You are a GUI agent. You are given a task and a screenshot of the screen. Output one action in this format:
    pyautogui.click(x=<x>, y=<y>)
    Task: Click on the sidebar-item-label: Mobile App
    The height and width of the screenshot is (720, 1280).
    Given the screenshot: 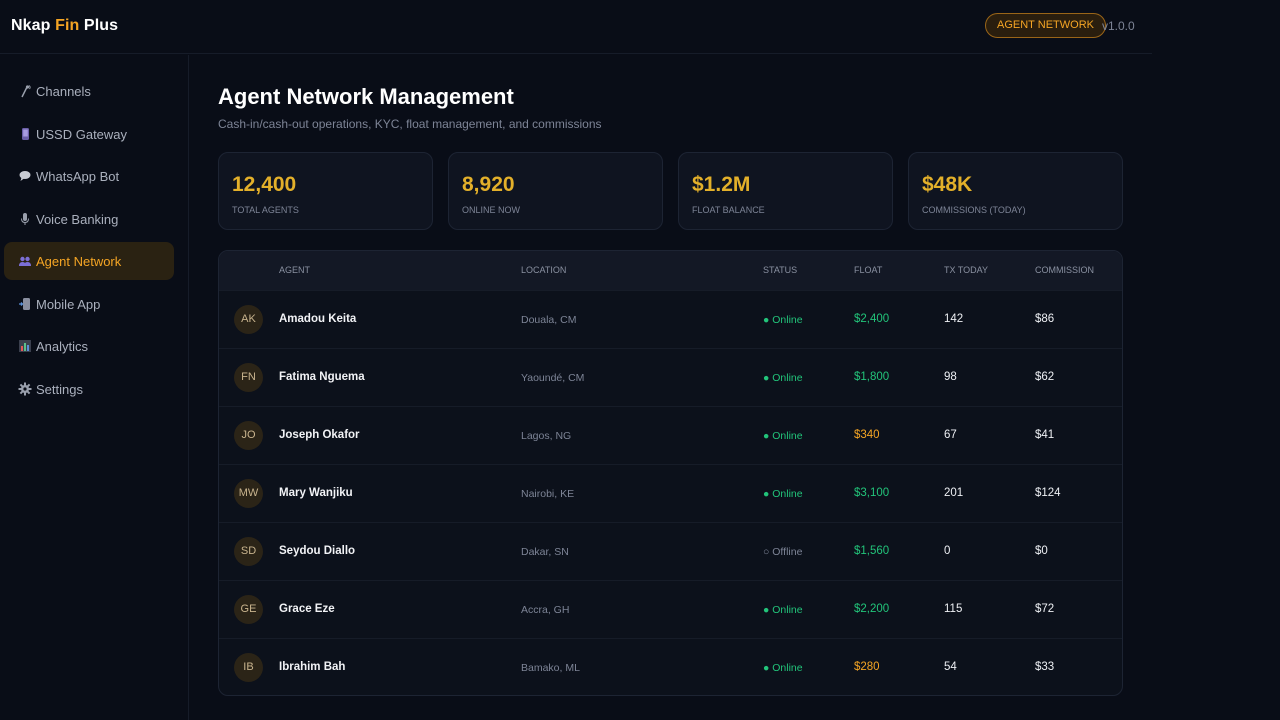 What is the action you would take?
    pyautogui.click(x=68, y=304)
    